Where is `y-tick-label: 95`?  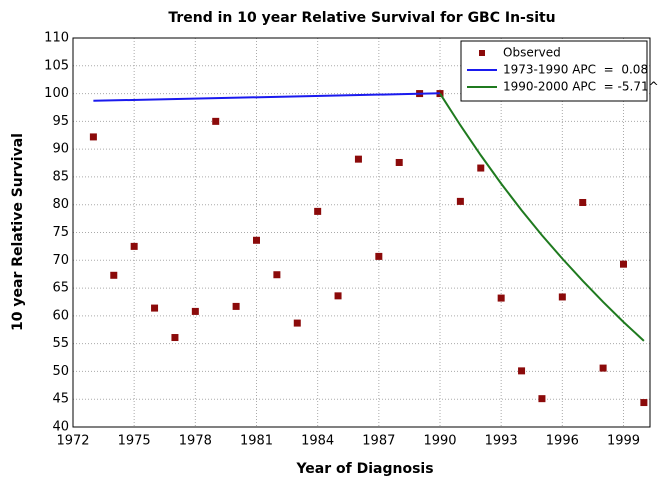 y-tick-label: 95 is located at coordinates (60, 121).